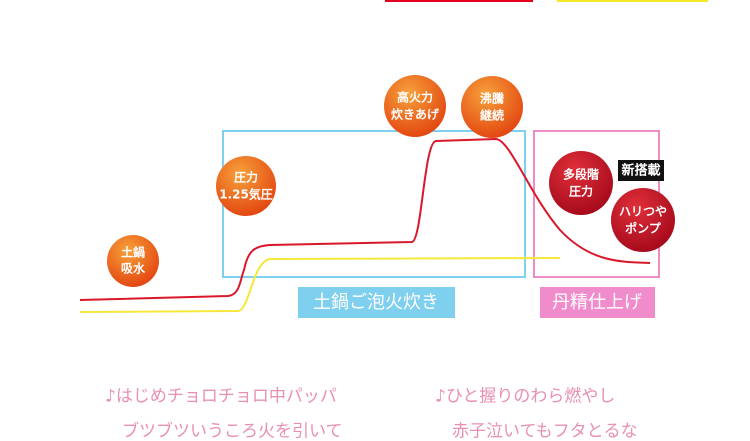 Image resolution: width=750 pixels, height=441 pixels. I want to click on node-text: 沸騰, so click(492, 98).